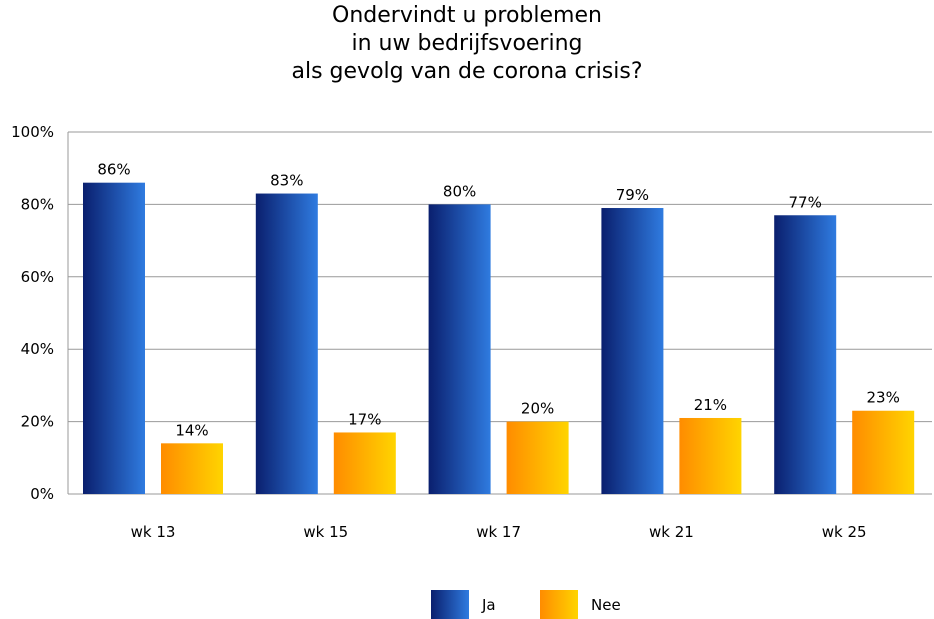 The image size is (934, 619). I want to click on data-label: 14%, so click(191, 430).